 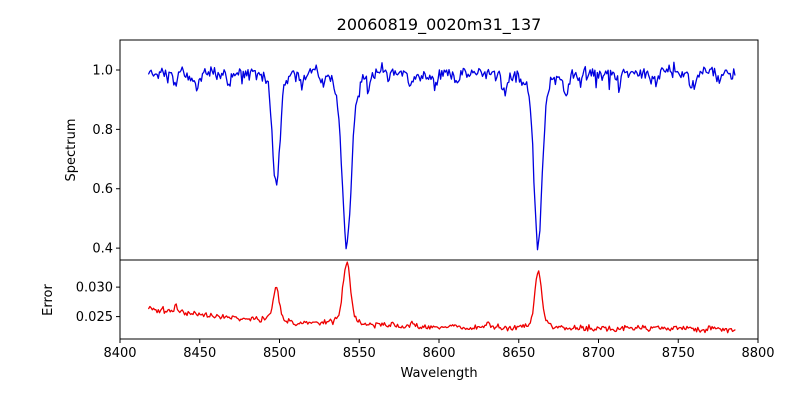 I want to click on x-tick-label: 8400, so click(x=119, y=353).